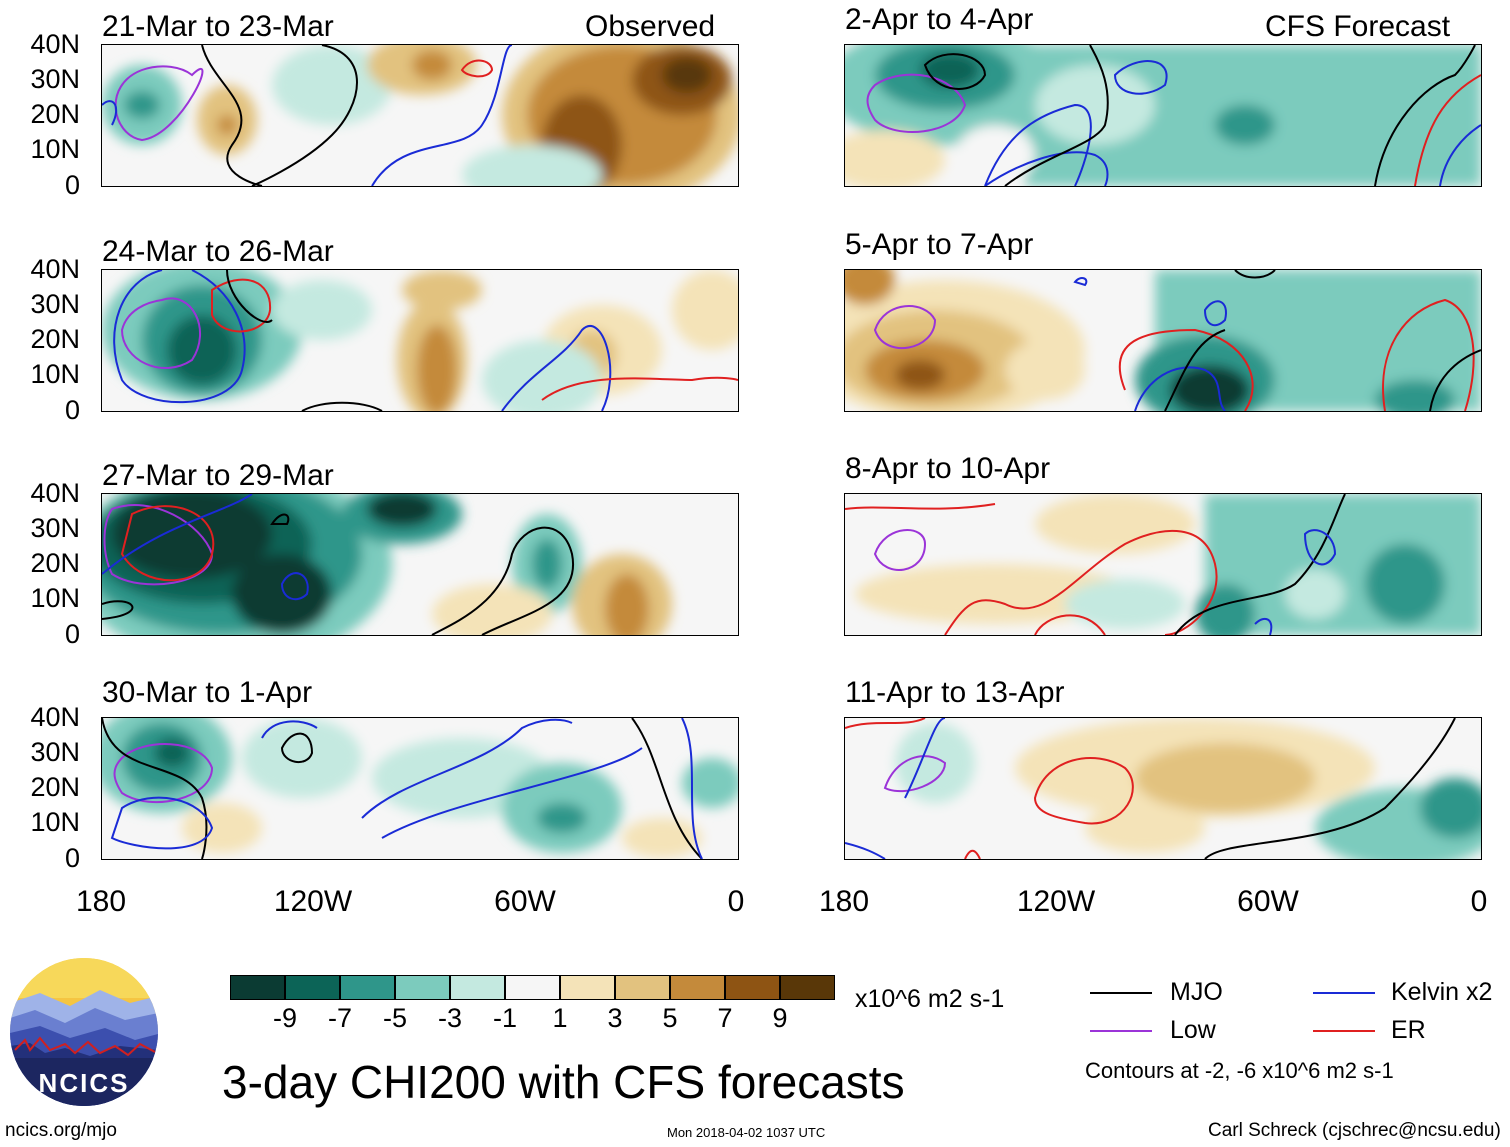 This screenshot has width=1510, height=1147. Describe the element at coordinates (725, 1018) in the screenshot. I see `colorbar-tick: 7` at that location.